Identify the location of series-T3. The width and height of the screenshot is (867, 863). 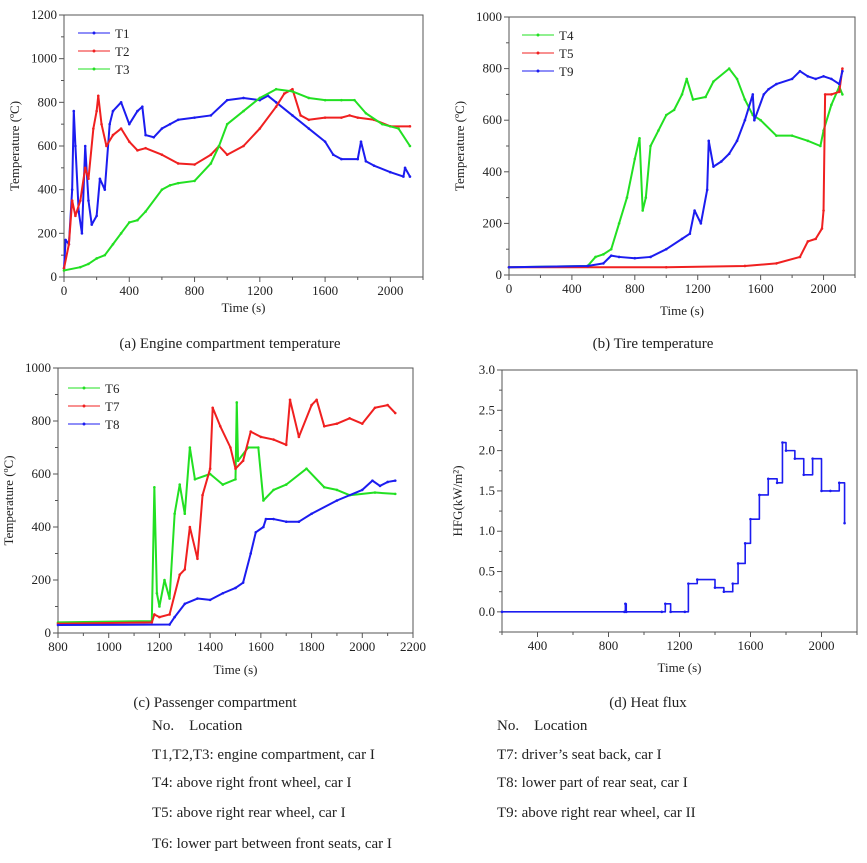
(237, 179).